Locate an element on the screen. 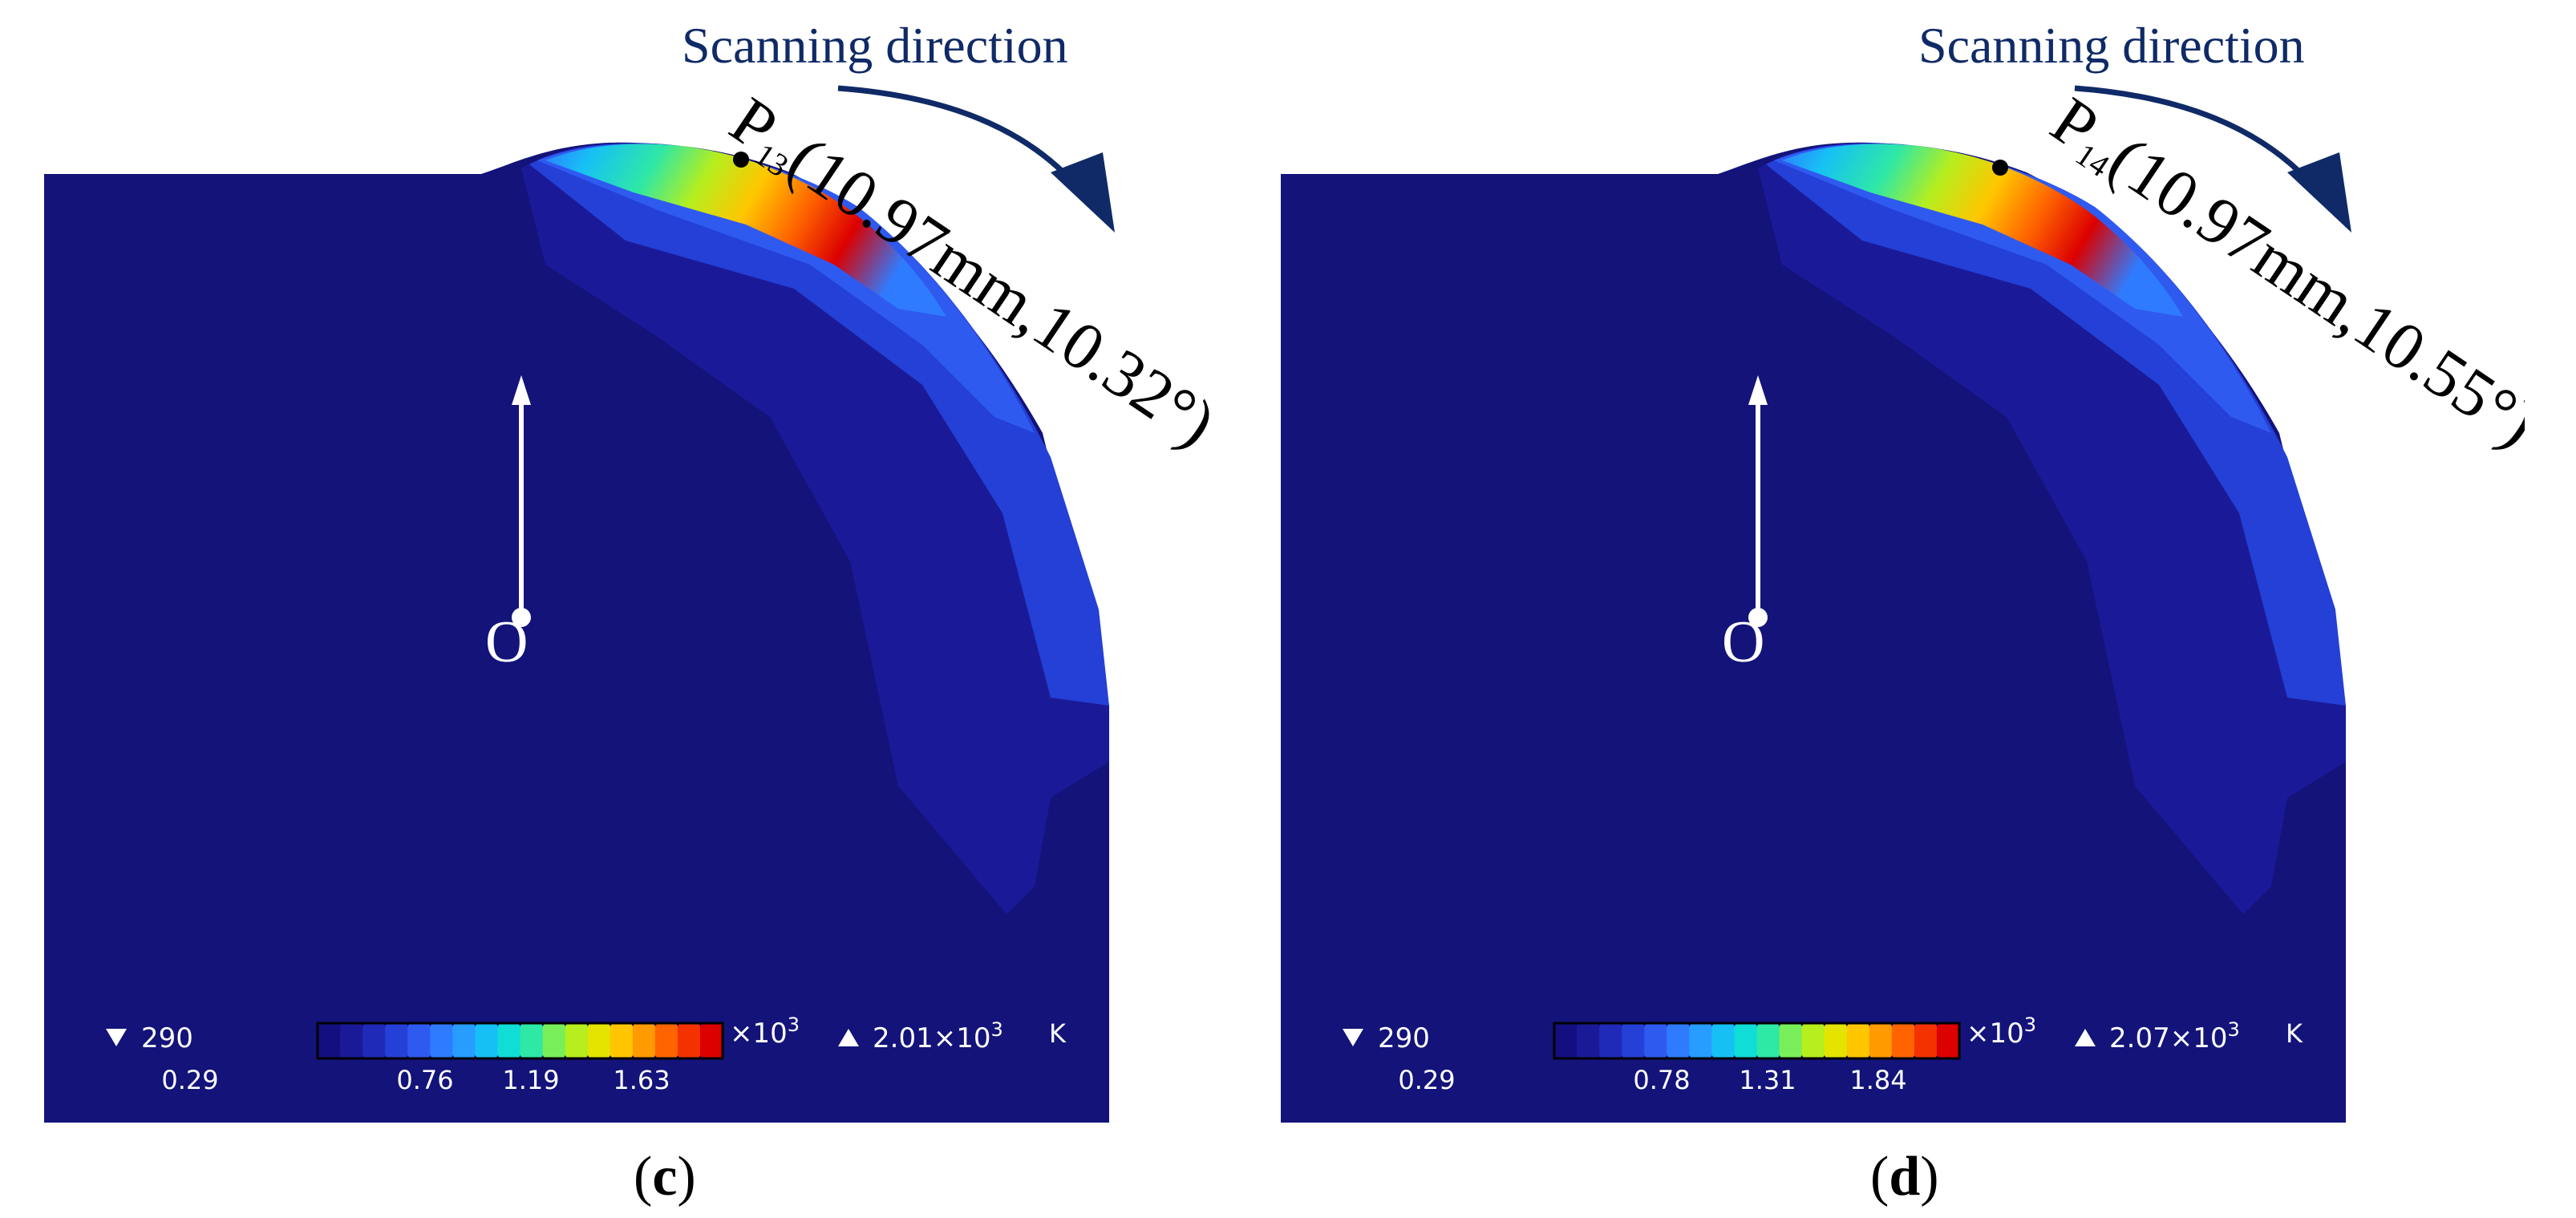  panel-label: (c) is located at coordinates (665, 1177).